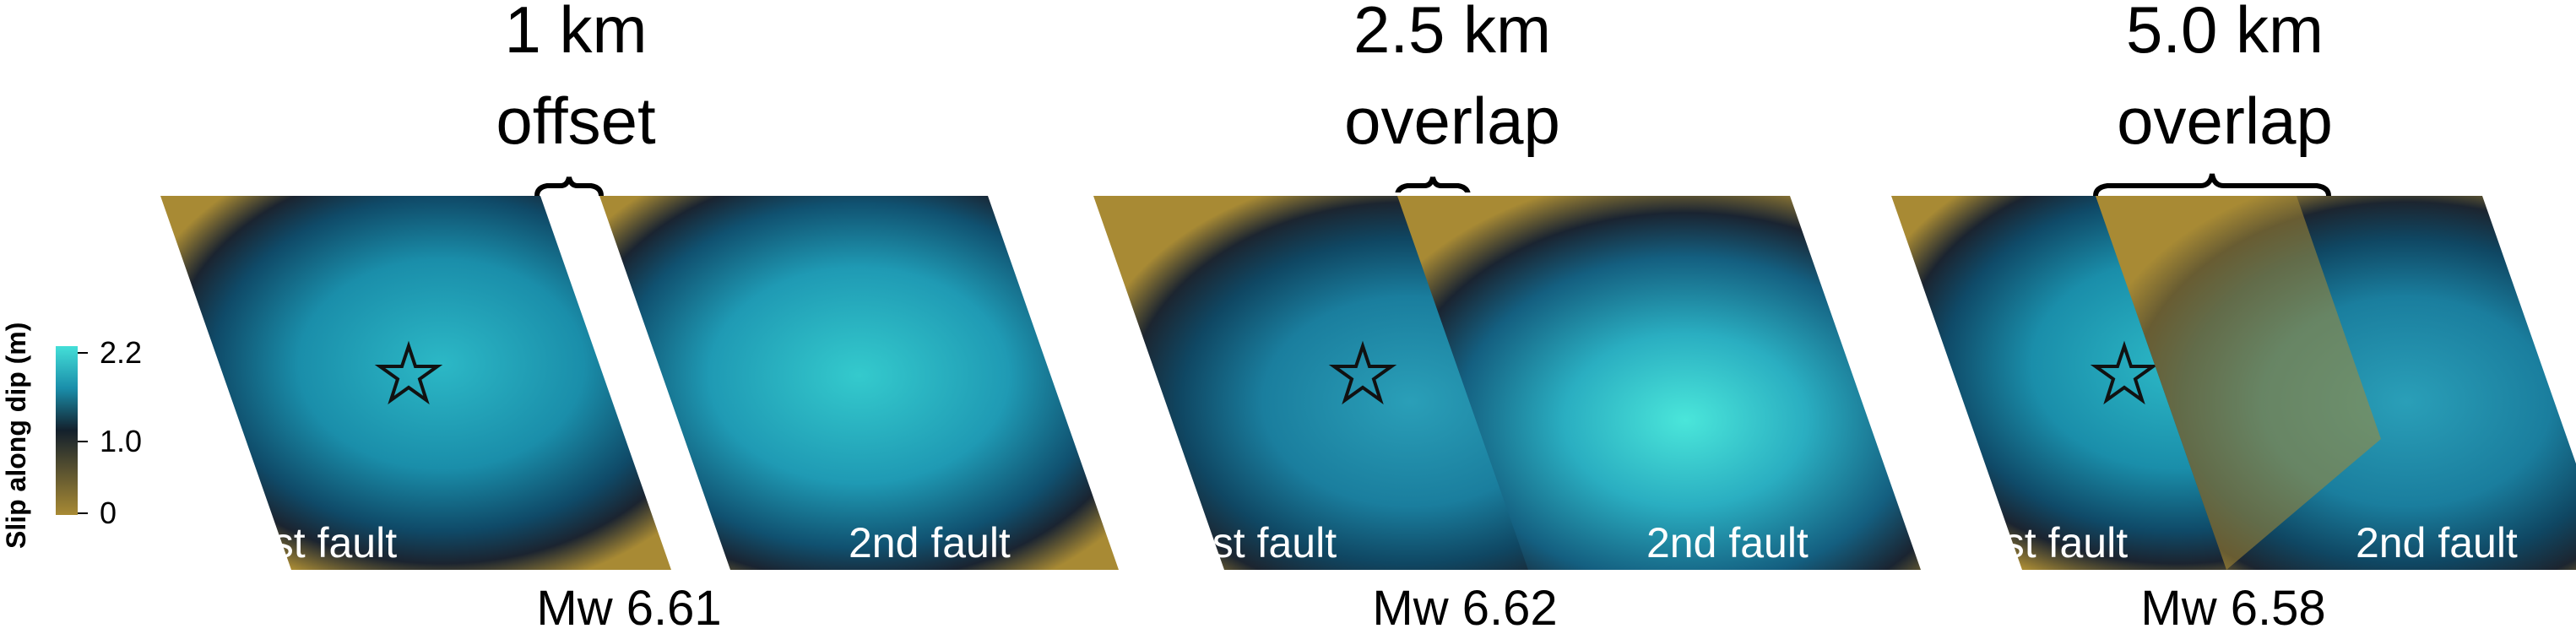 Image resolution: width=2576 pixels, height=634 pixels. Describe the element at coordinates (121, 441) in the screenshot. I see `colorbar-tick-mid: 1.0` at that location.